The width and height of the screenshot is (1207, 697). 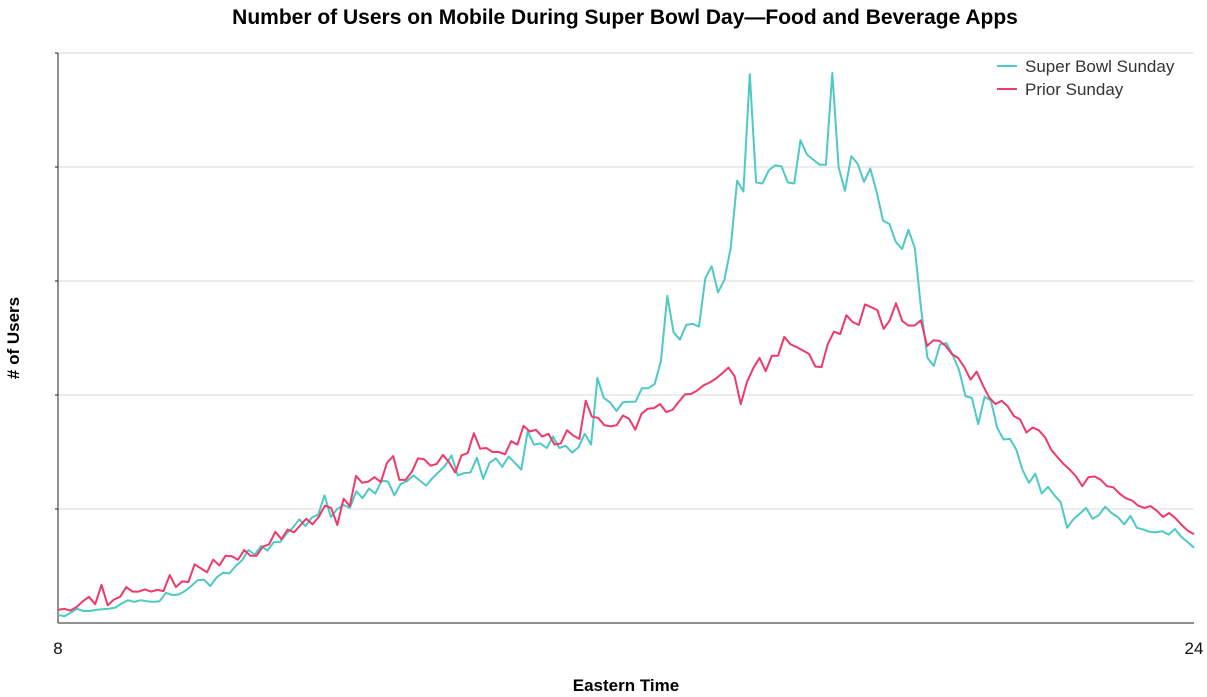 I want to click on y-axis-ticks, so click(x=56, y=281).